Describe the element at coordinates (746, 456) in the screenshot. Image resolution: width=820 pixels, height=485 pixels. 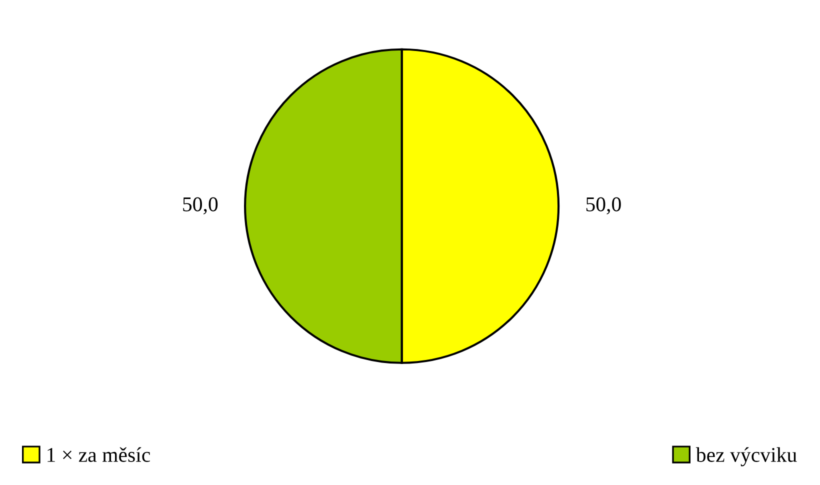
I see `legend-label: bez výcviku` at that location.